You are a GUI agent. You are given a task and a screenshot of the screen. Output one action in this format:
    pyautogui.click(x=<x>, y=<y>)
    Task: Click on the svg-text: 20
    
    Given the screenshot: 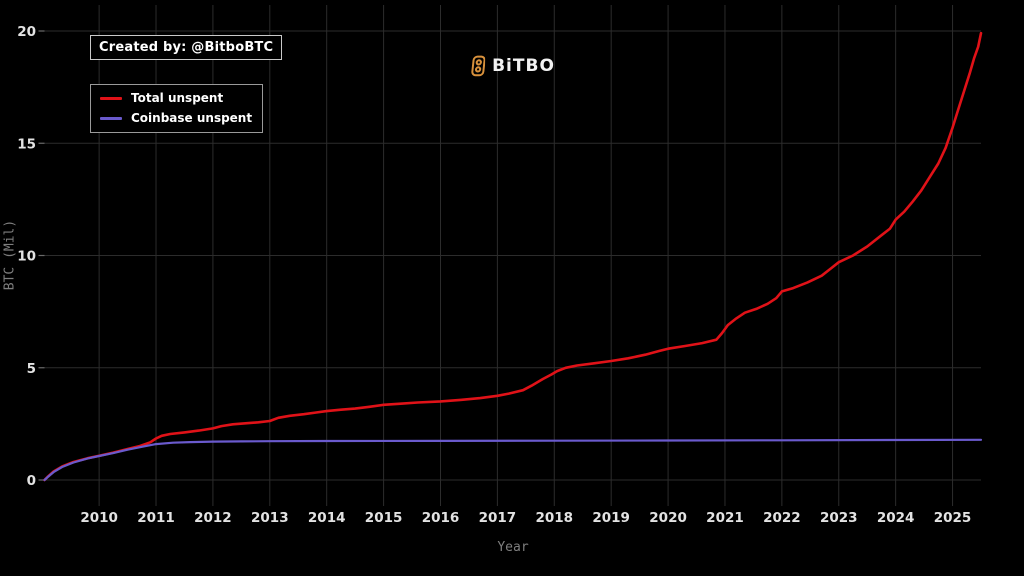 What is the action you would take?
    pyautogui.click(x=26, y=32)
    